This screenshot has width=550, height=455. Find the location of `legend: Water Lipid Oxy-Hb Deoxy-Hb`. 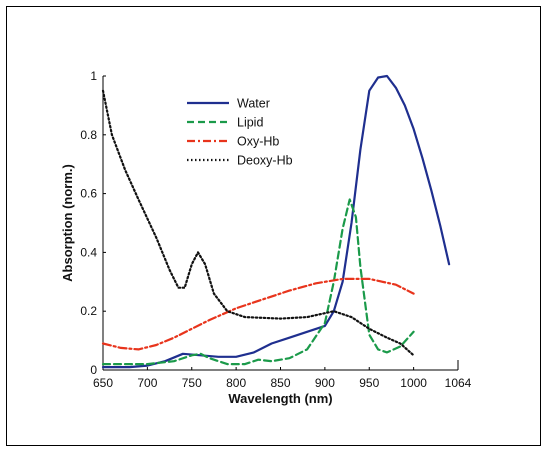

legend: Water Lipid Oxy-Hb Deoxy-Hb is located at coordinates (240, 132).